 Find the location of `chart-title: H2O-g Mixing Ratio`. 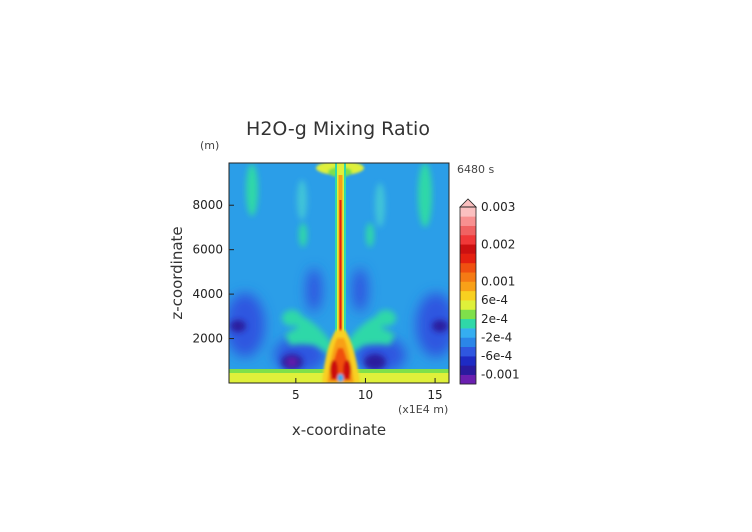

chart-title: H2O-g Mixing Ratio is located at coordinates (338, 129).